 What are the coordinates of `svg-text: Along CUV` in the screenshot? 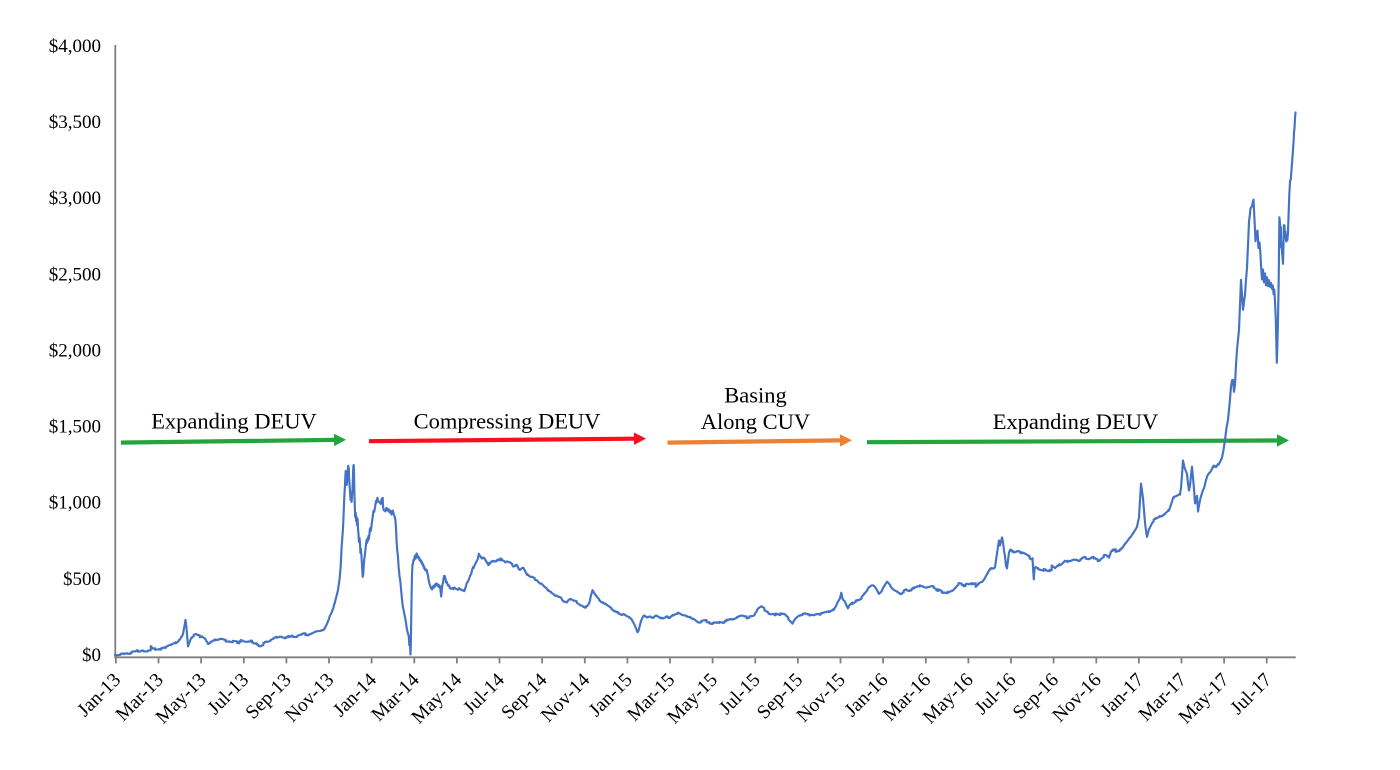 It's located at (755, 421).